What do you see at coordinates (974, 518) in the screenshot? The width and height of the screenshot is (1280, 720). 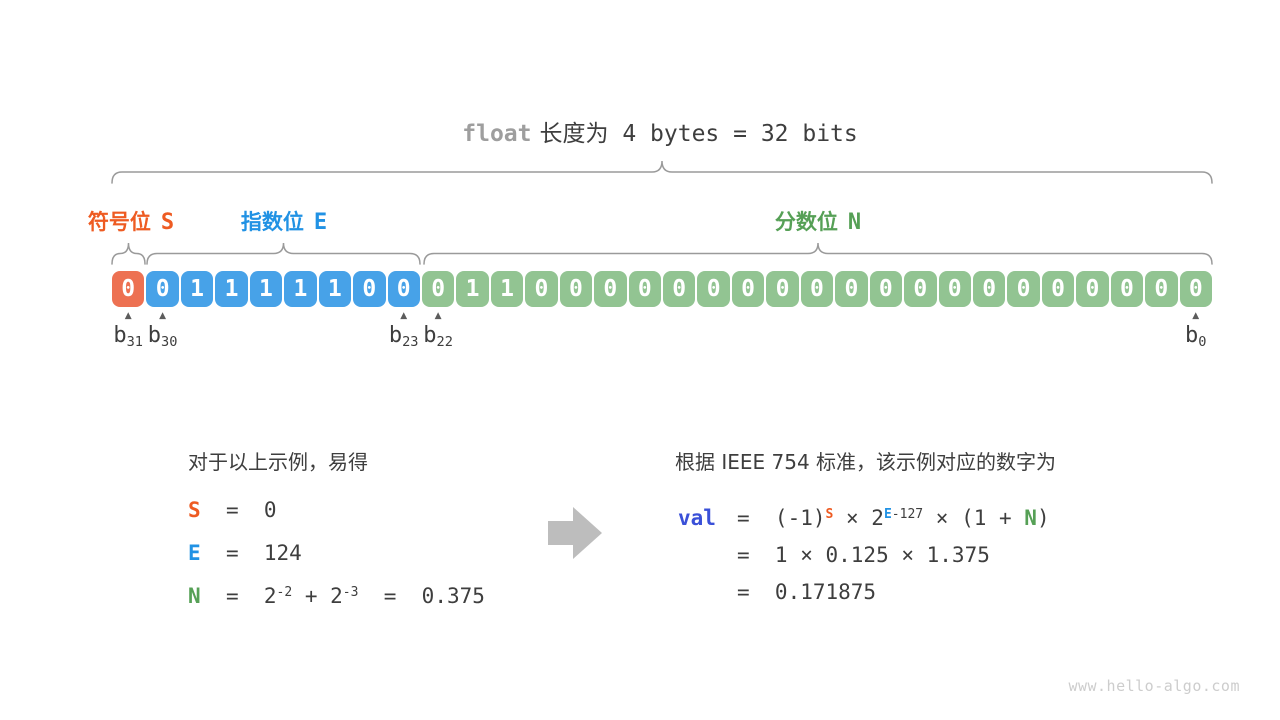 I see `text-segment: × (1 +` at bounding box center [974, 518].